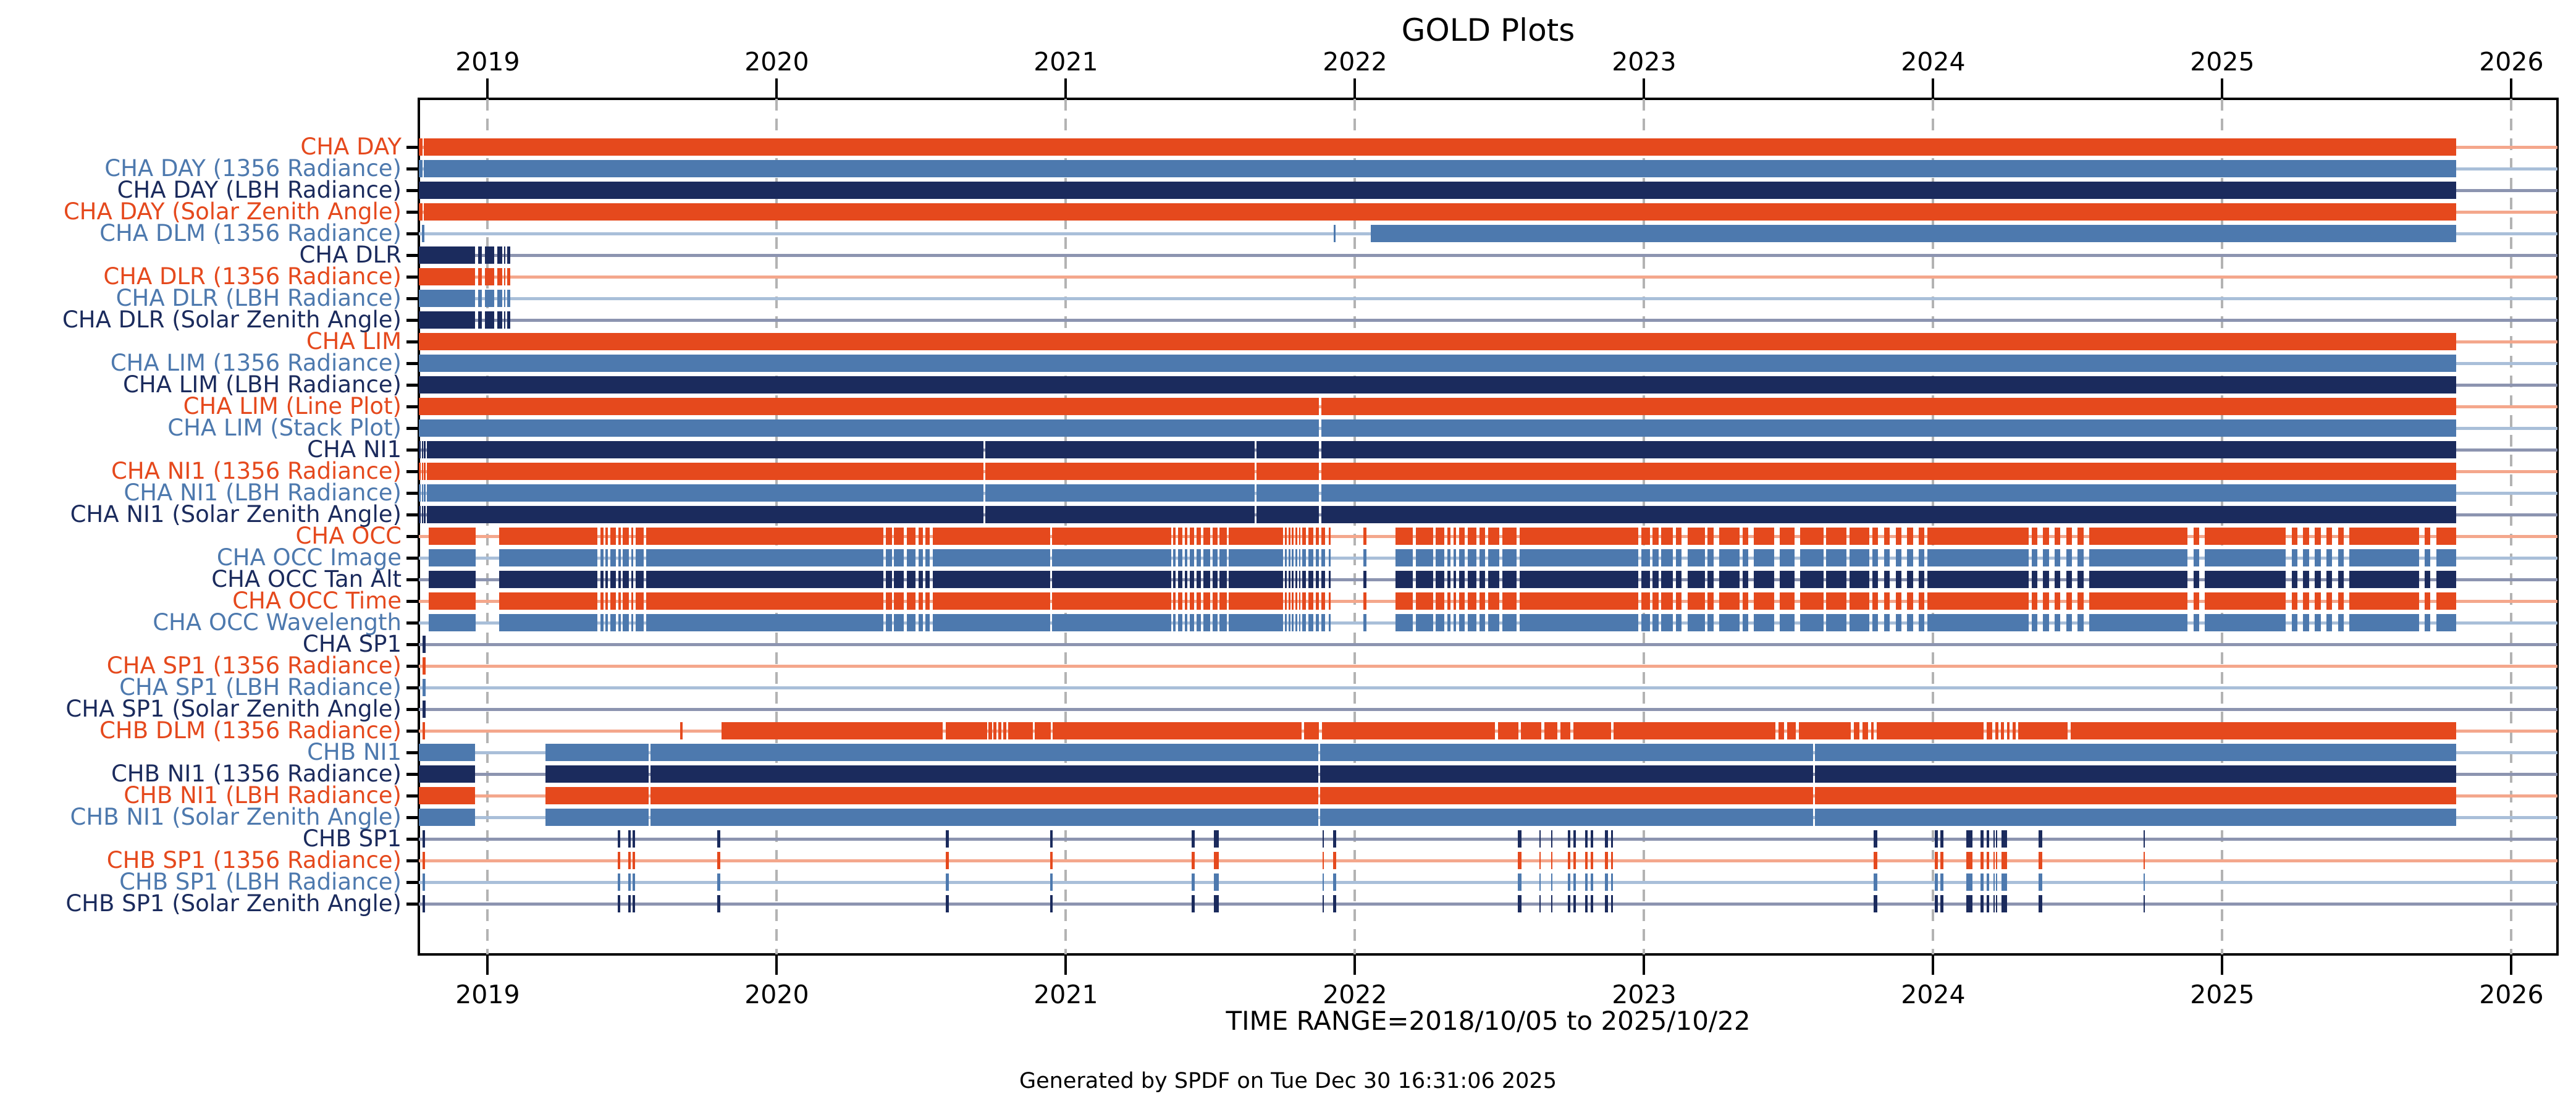 This screenshot has width=2576, height=1107. Describe the element at coordinates (351, 146) in the screenshot. I see `row-label-cha-day: CHA DAY` at that location.